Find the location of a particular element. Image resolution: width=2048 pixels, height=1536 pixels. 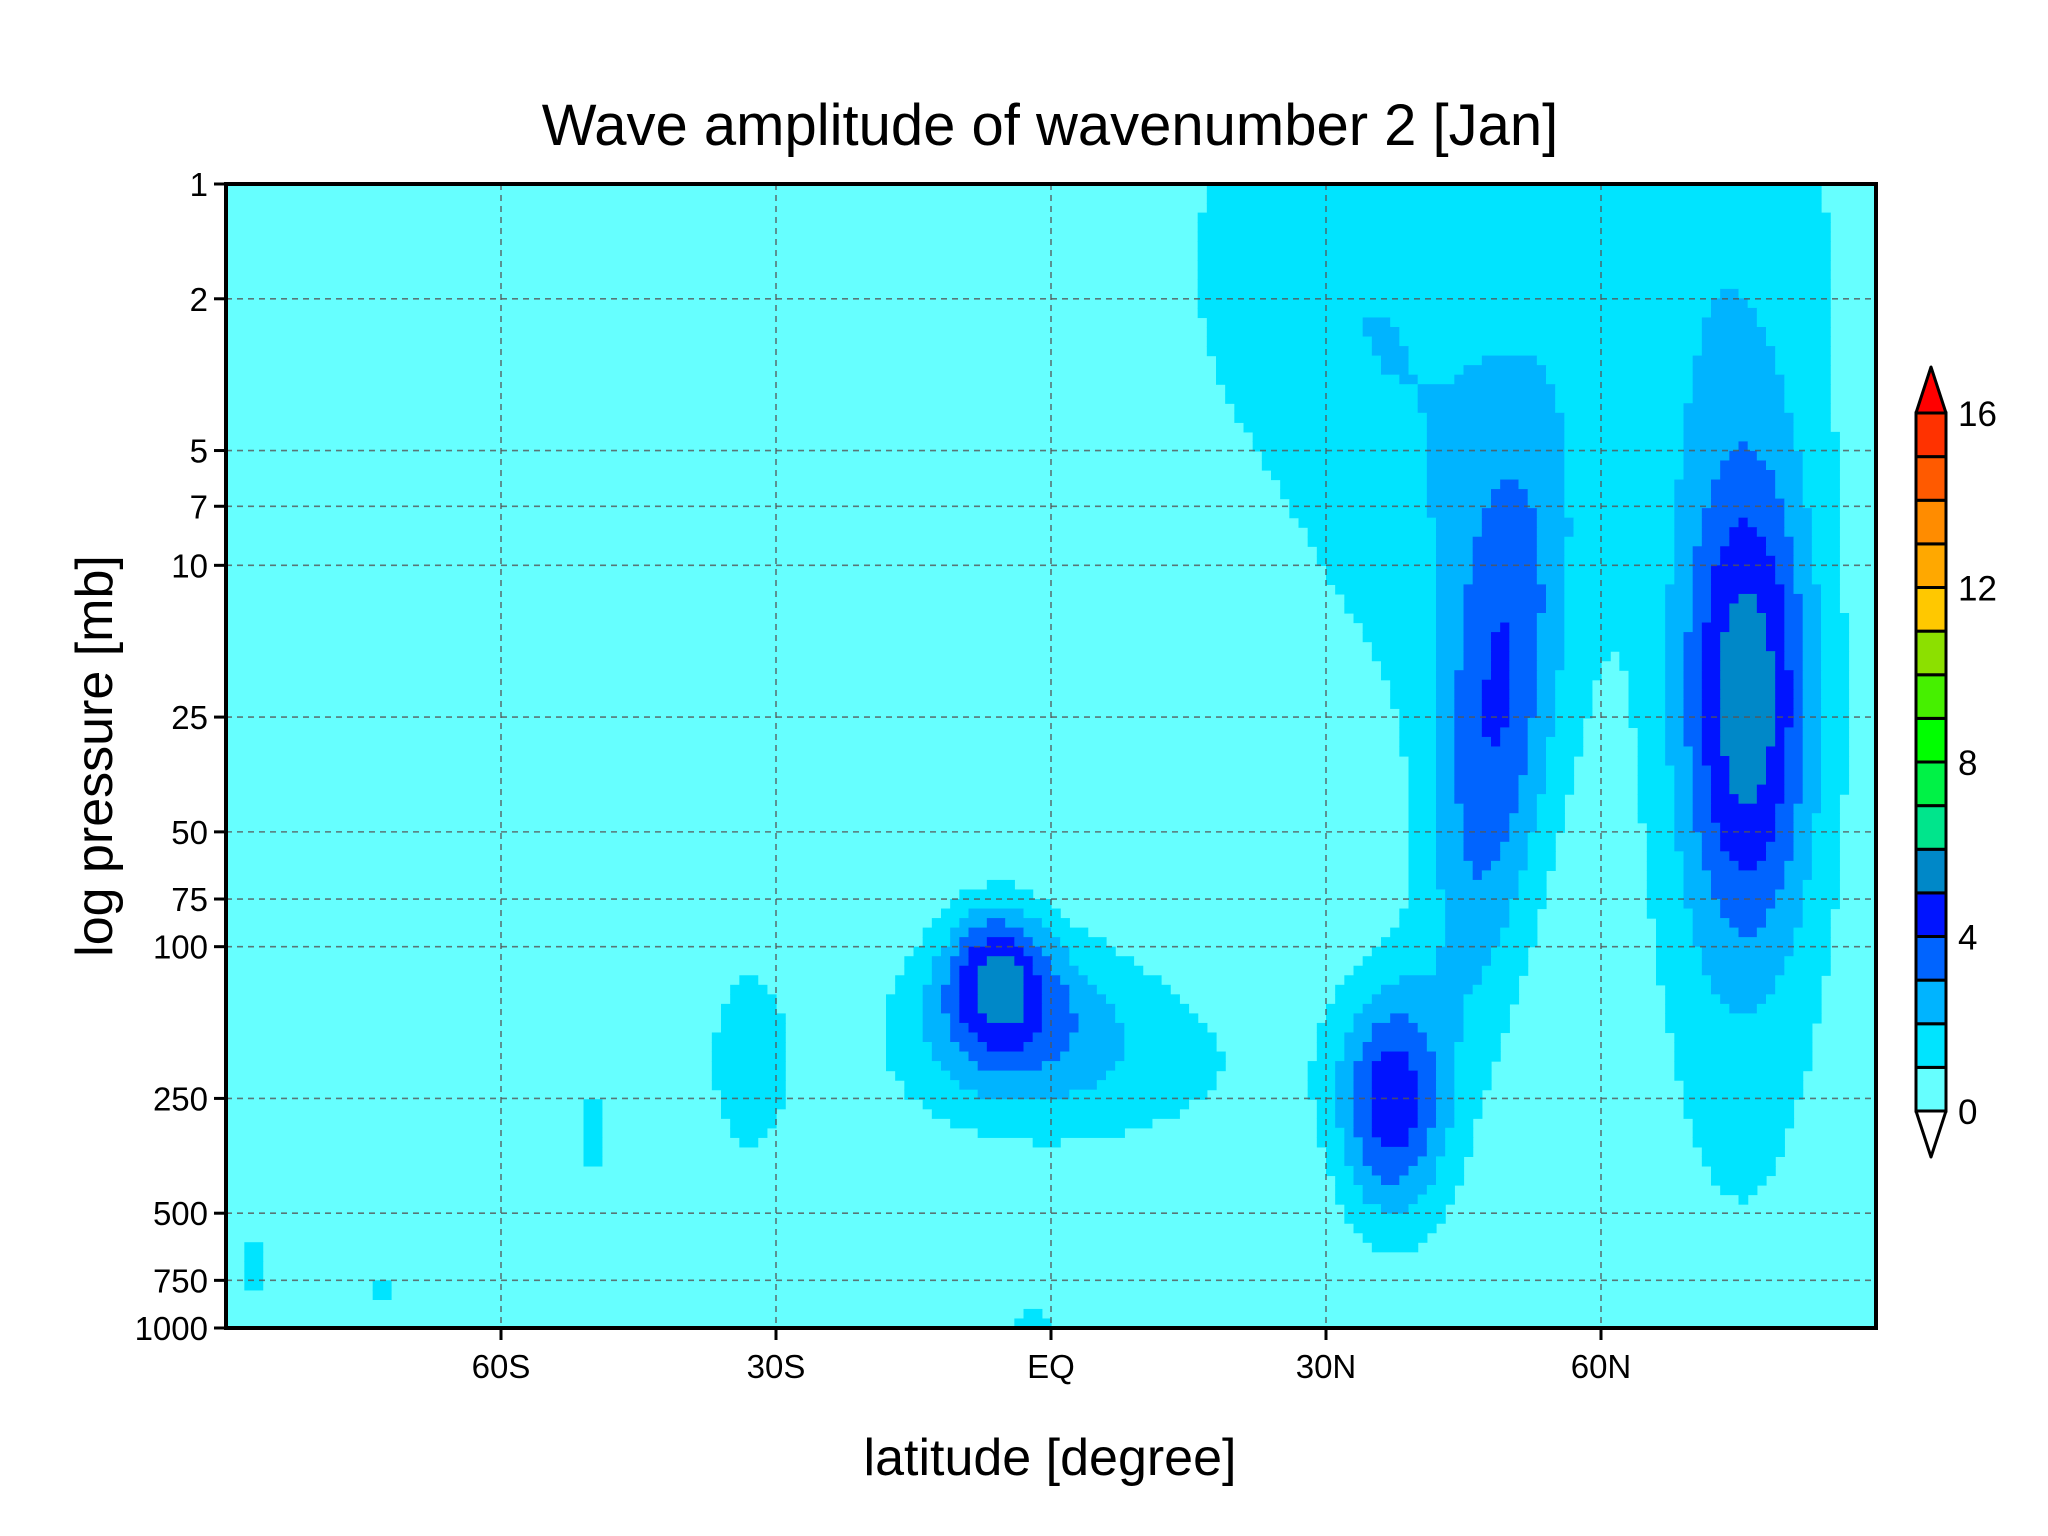

x-tick-label: 60N is located at coordinates (1601, 1366).